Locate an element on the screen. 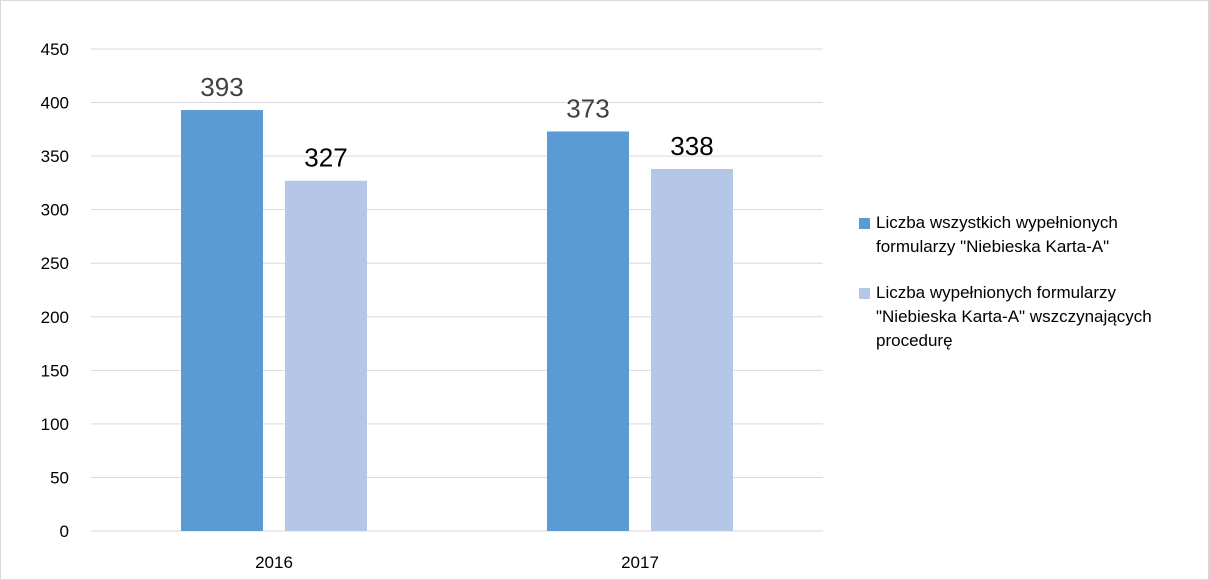  bar-series-2-2017 is located at coordinates (692, 349).